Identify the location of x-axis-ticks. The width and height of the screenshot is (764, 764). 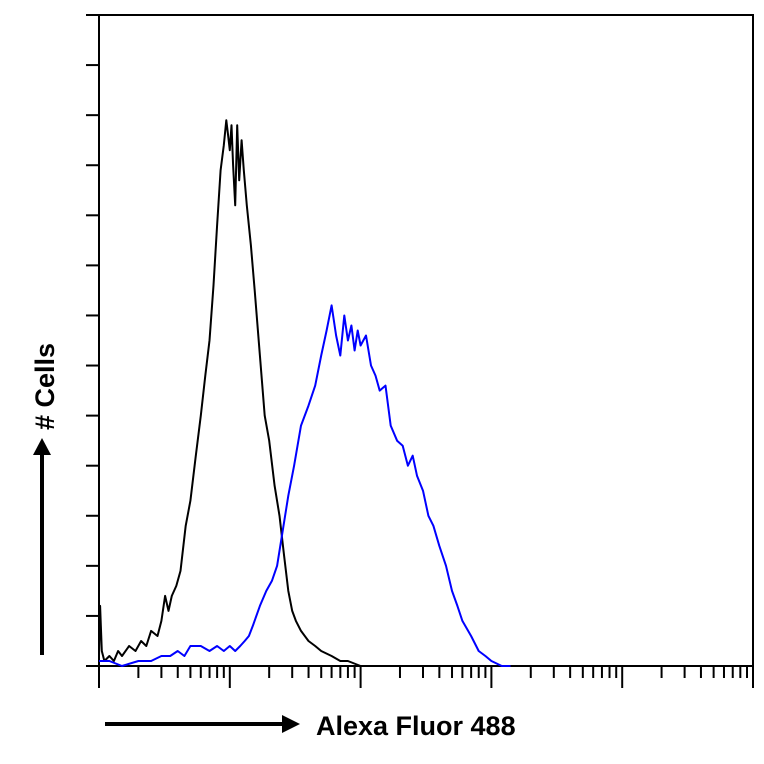
(426, 677).